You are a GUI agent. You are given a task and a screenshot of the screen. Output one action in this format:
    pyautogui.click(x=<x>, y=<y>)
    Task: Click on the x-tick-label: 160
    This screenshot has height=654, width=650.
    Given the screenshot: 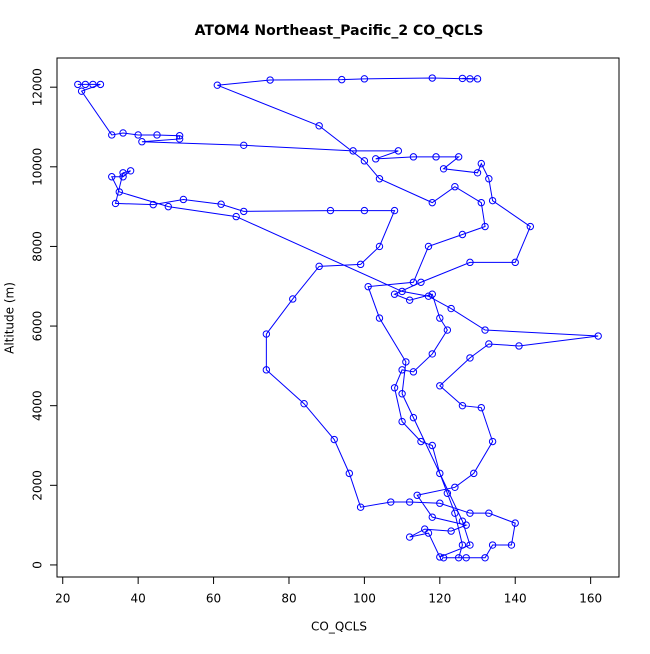 What is the action you would take?
    pyautogui.click(x=590, y=599)
    